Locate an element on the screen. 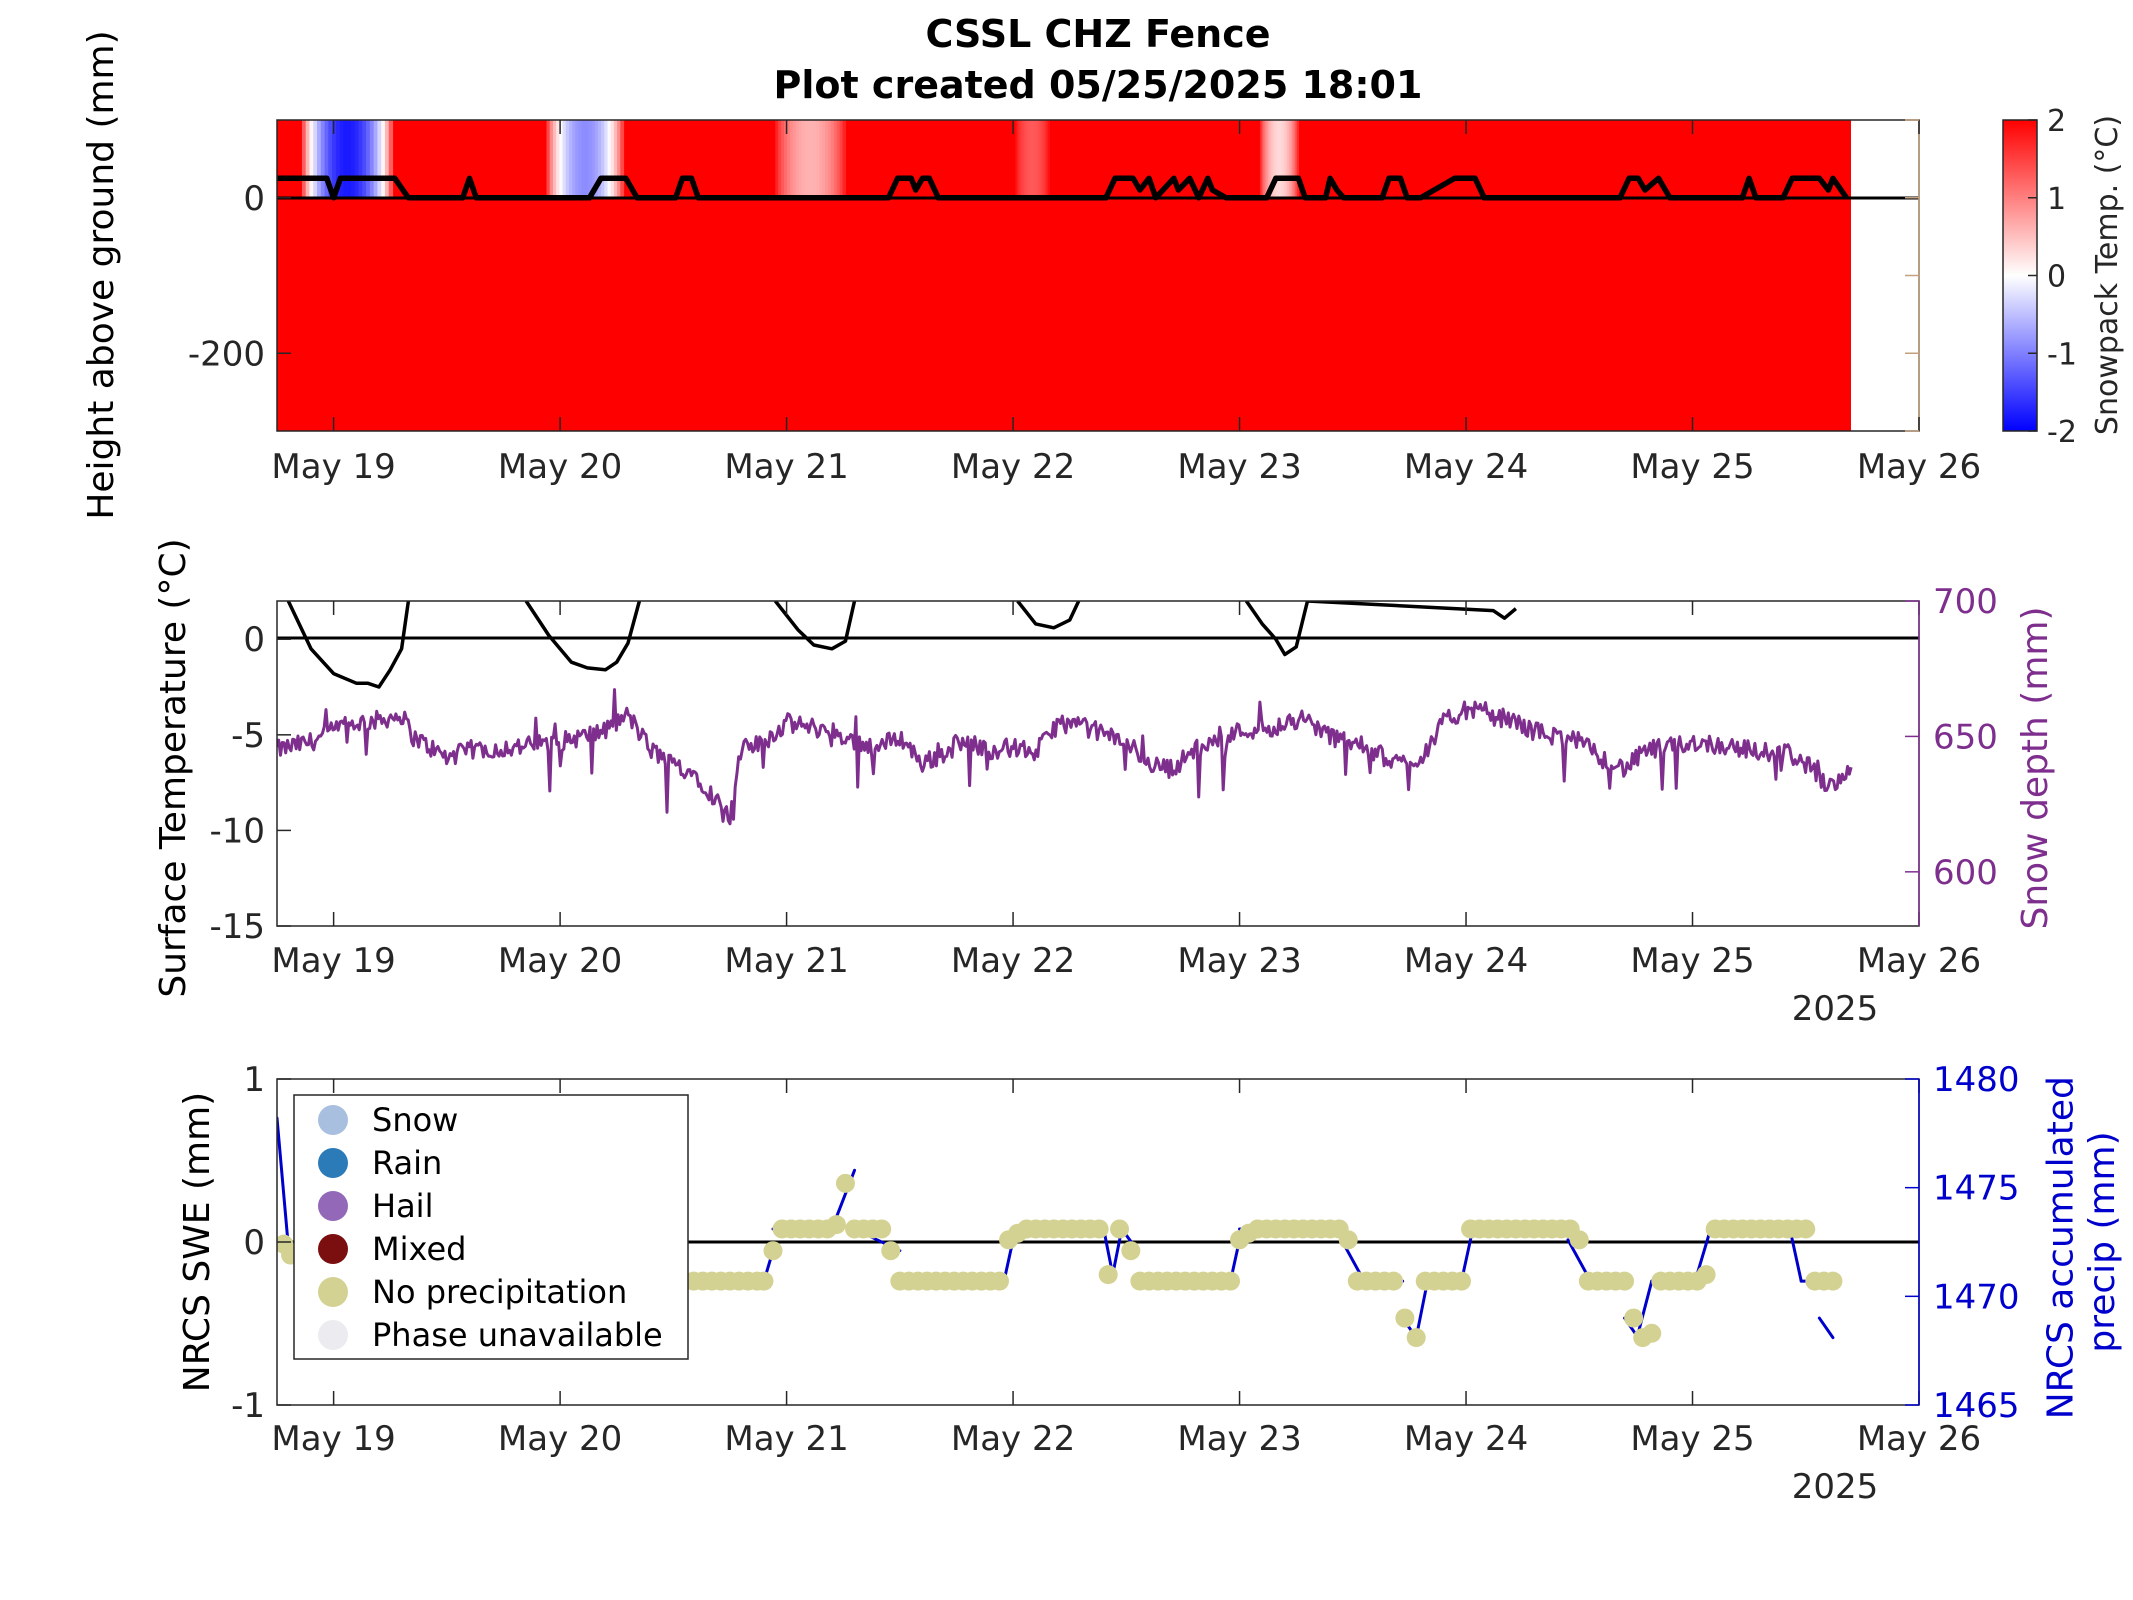 This screenshot has width=2133, height=1600. snow-surface-line is located at coordinates (1063, 188).